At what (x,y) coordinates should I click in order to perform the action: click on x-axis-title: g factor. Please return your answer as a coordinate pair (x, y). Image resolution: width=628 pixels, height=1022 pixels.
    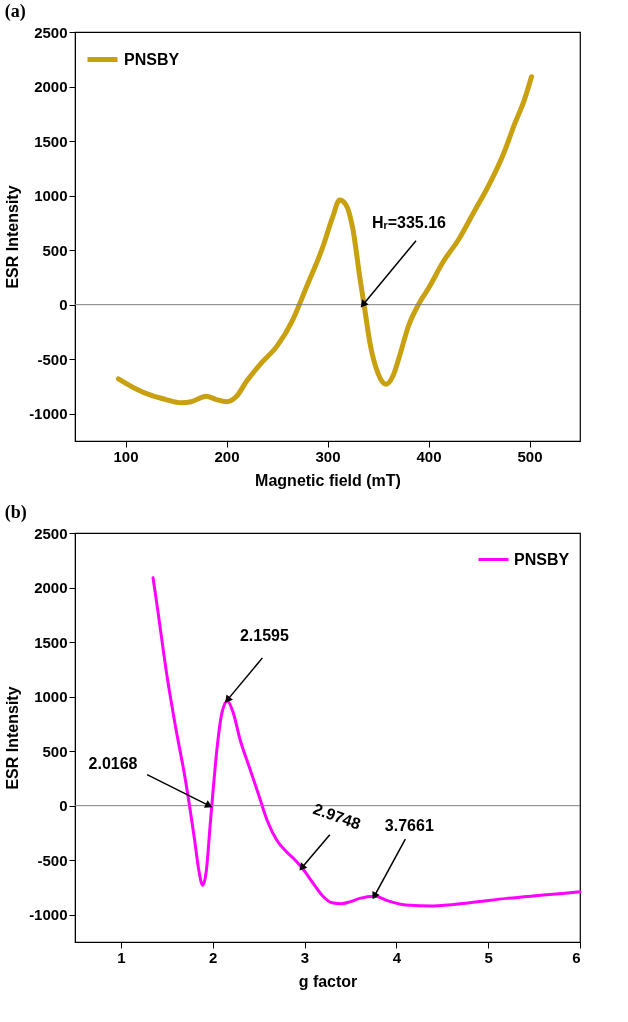
    Looking at the image, I should click on (328, 981).